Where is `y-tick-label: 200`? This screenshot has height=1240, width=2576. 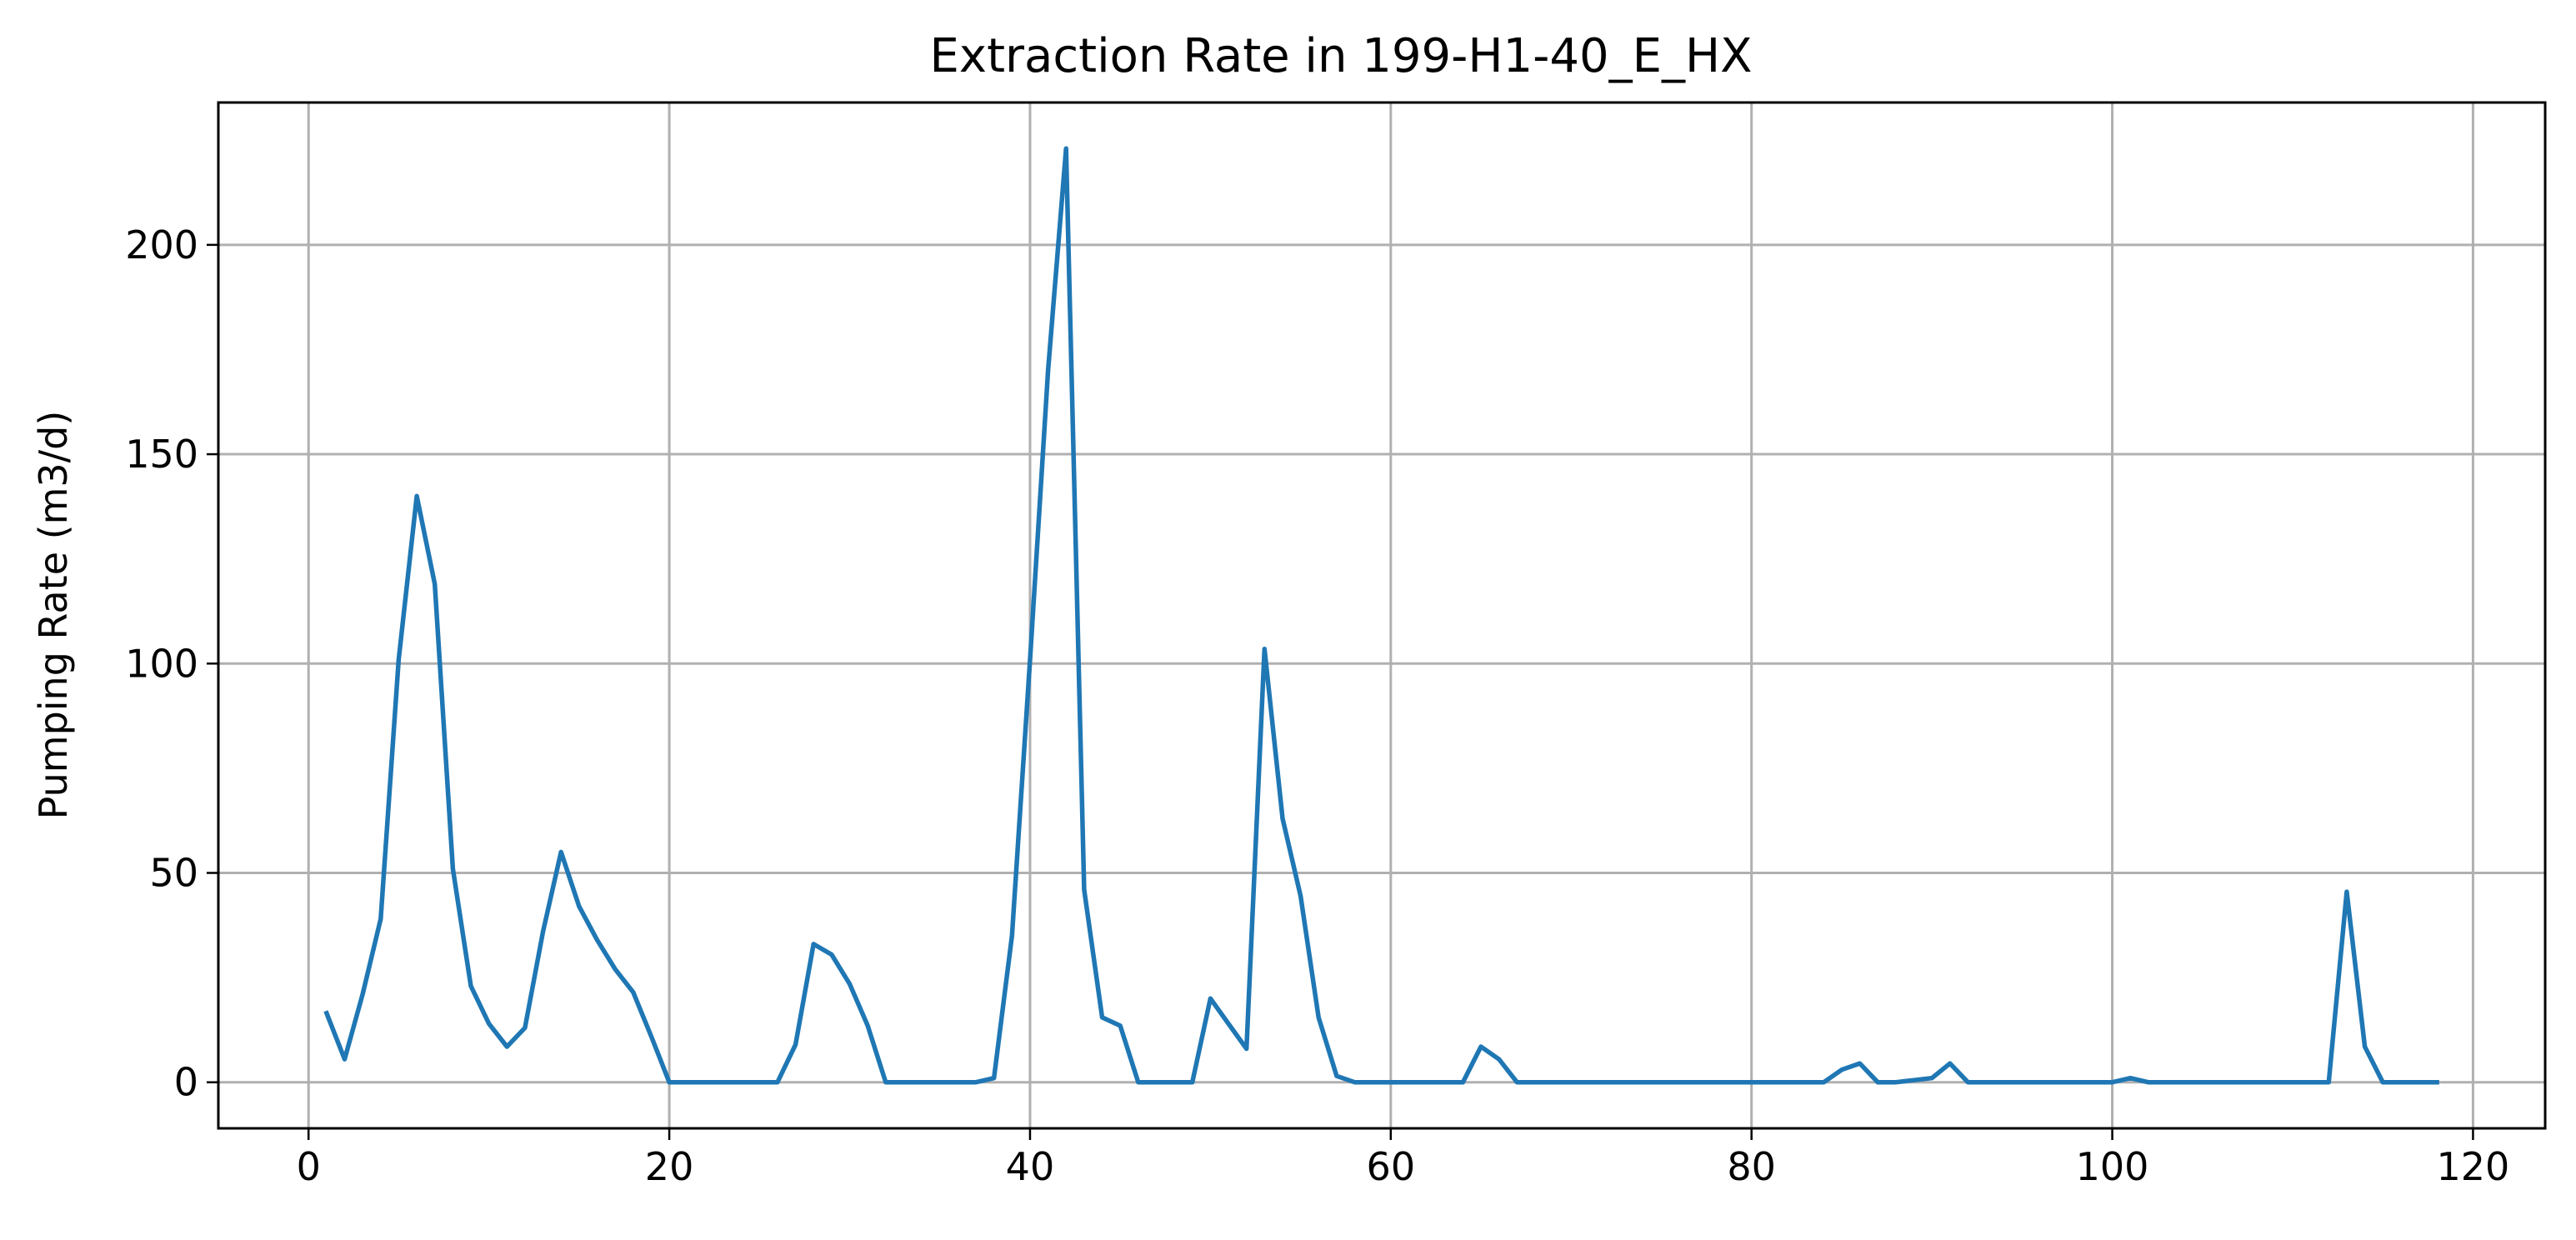
y-tick-label: 200 is located at coordinates (162, 245).